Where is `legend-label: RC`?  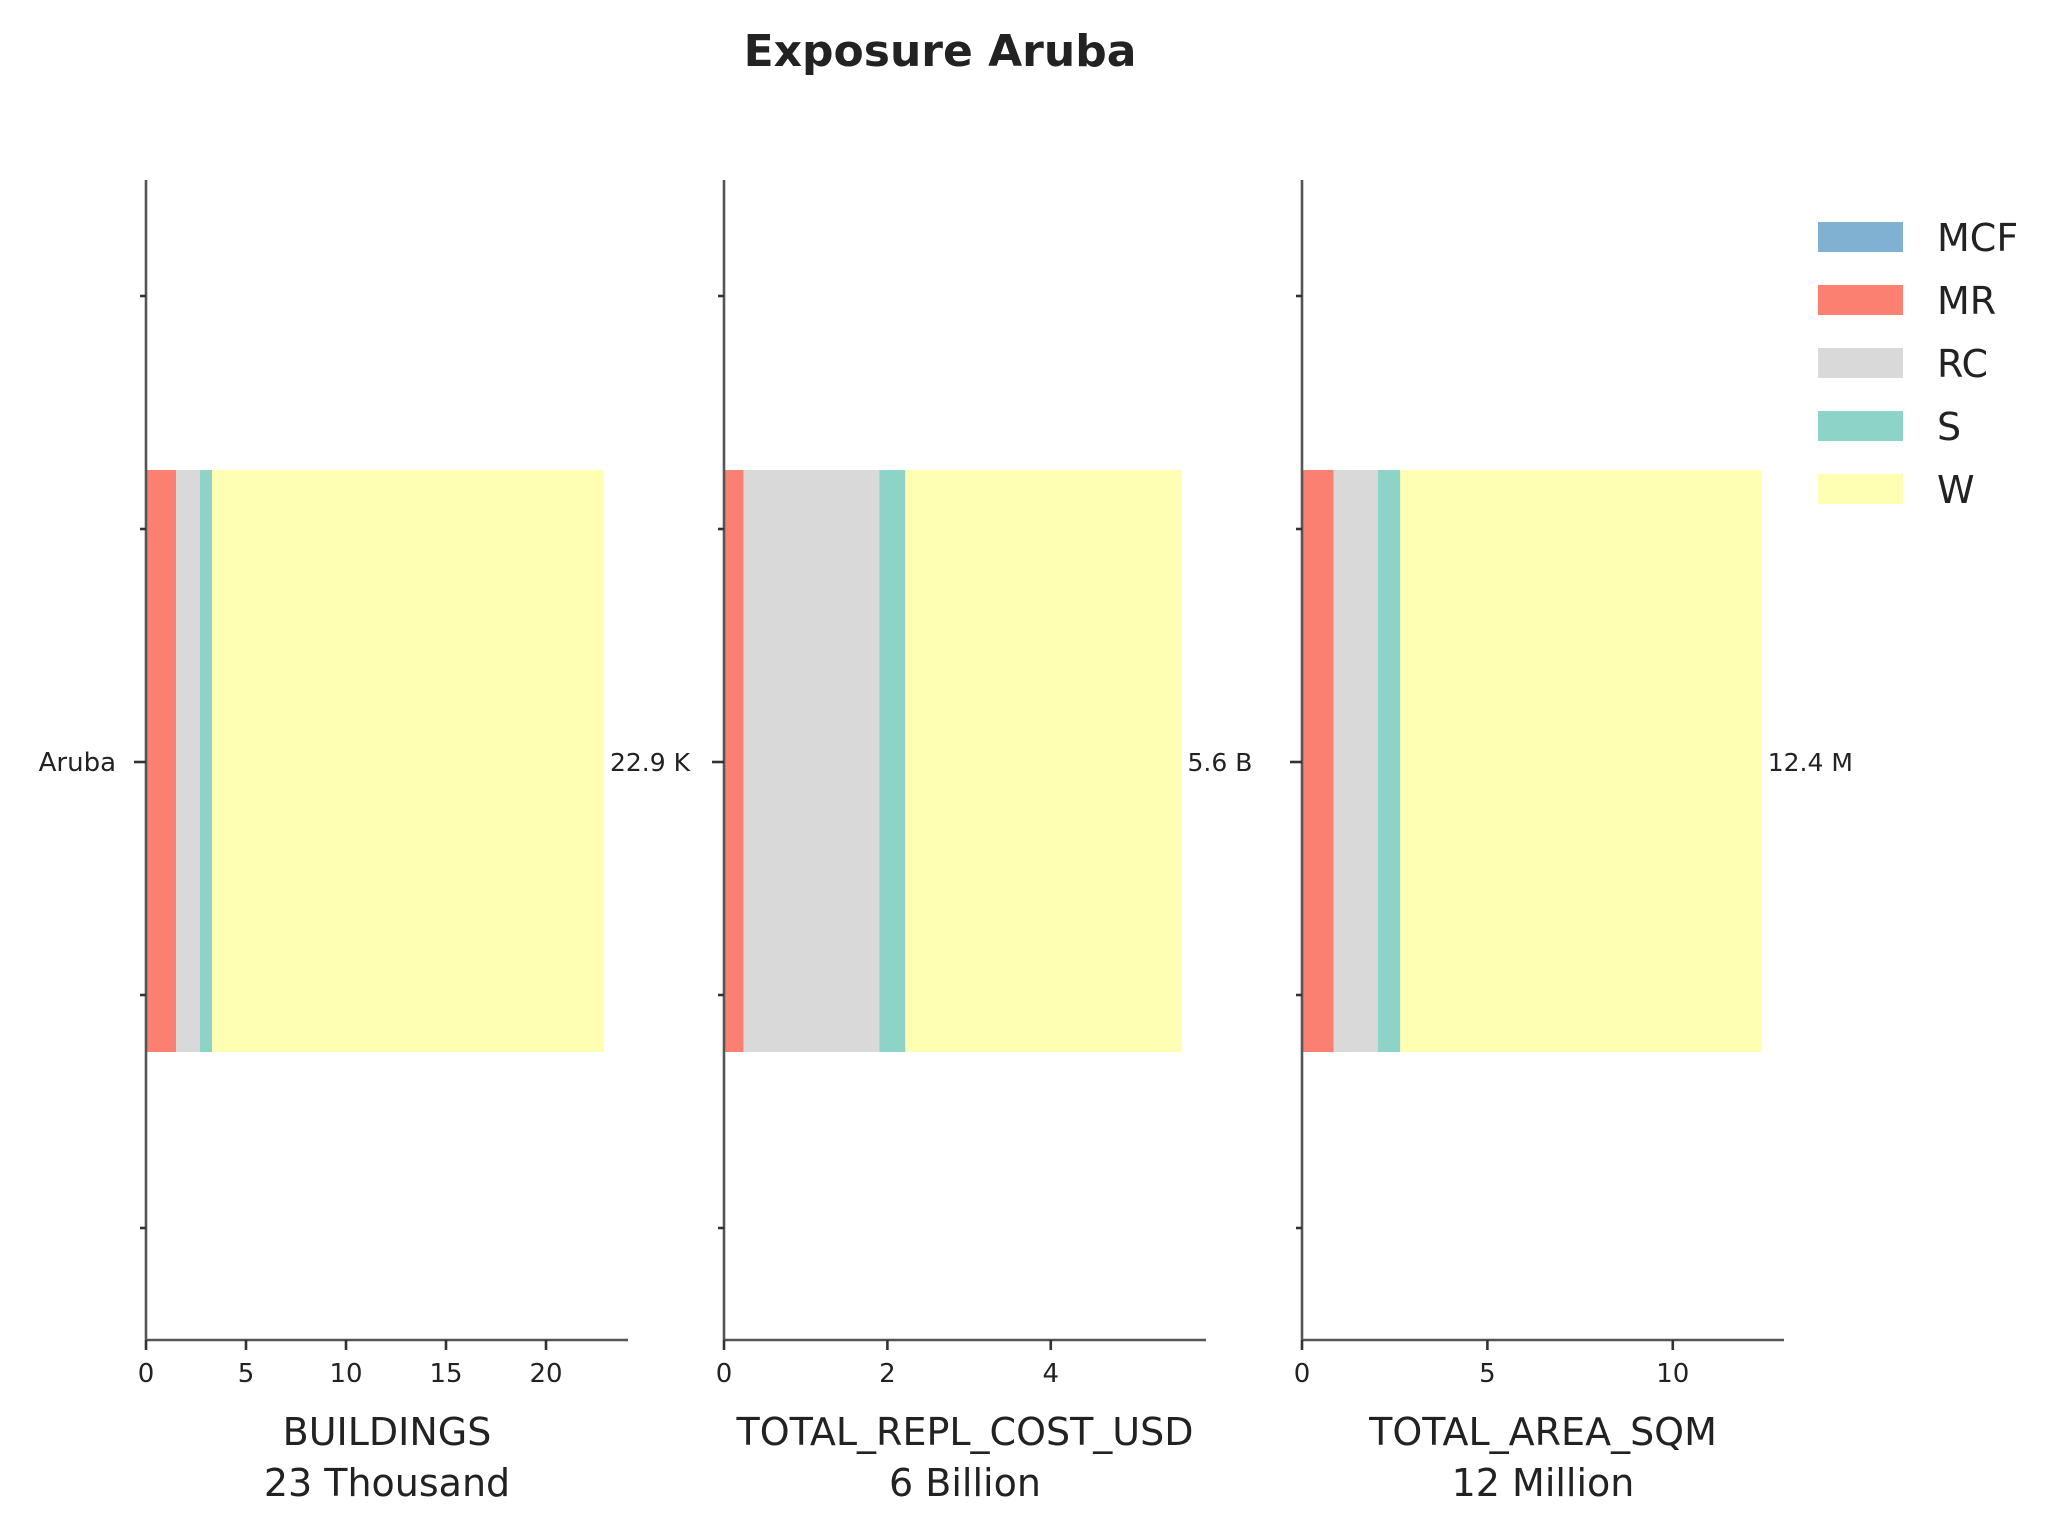 legend-label: RC is located at coordinates (1962, 364).